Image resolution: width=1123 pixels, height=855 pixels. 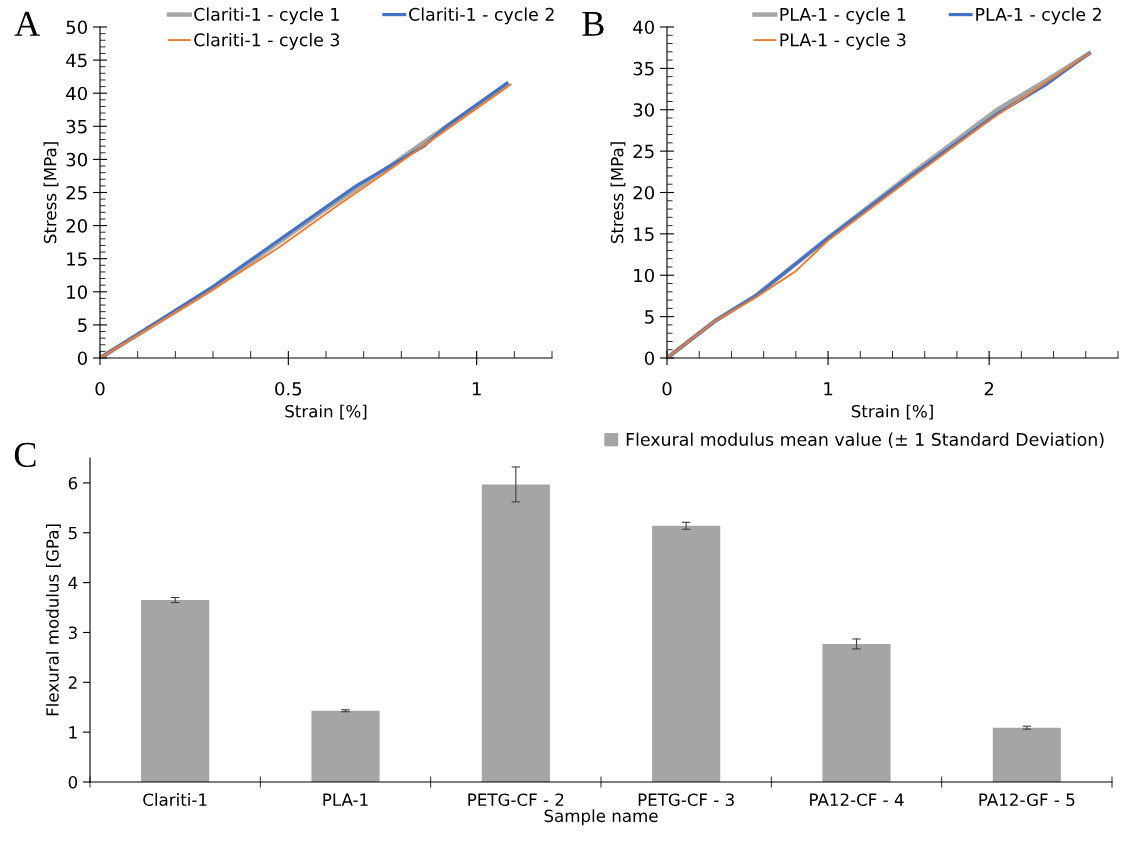 I want to click on text: B, so click(x=593, y=24).